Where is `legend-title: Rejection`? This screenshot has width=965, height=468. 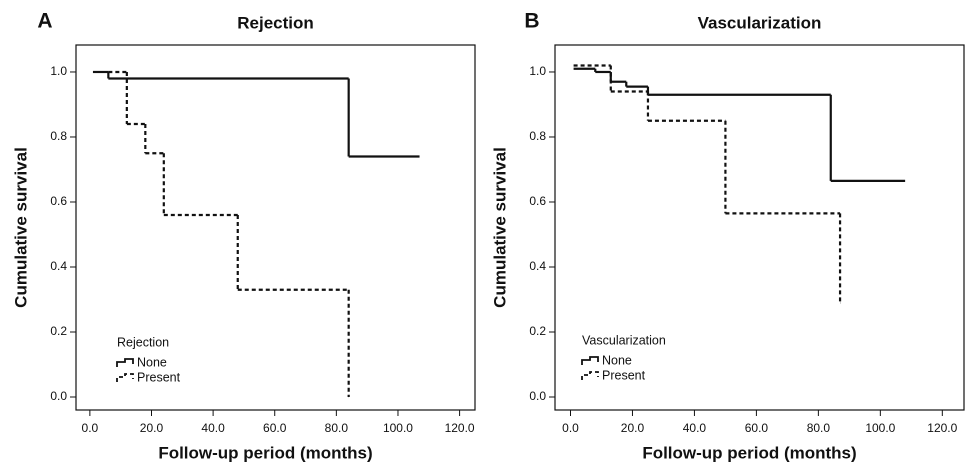 legend-title: Rejection is located at coordinates (143, 342).